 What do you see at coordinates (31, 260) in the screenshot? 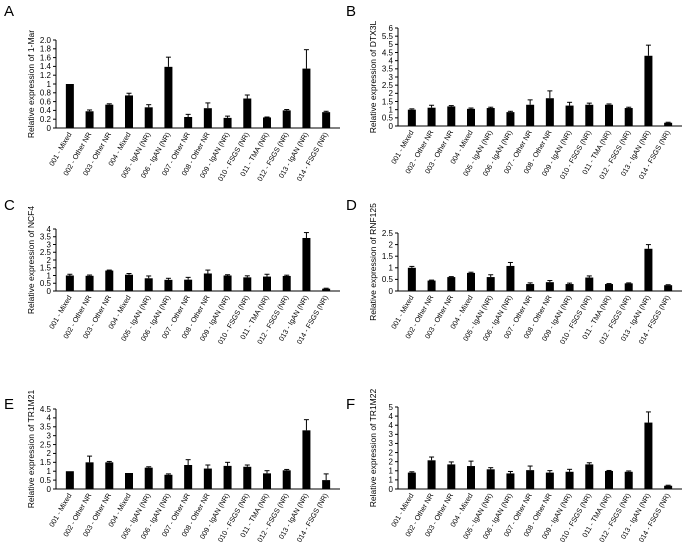
I see `y-axis-label: Relative expression of NCF4` at bounding box center [31, 260].